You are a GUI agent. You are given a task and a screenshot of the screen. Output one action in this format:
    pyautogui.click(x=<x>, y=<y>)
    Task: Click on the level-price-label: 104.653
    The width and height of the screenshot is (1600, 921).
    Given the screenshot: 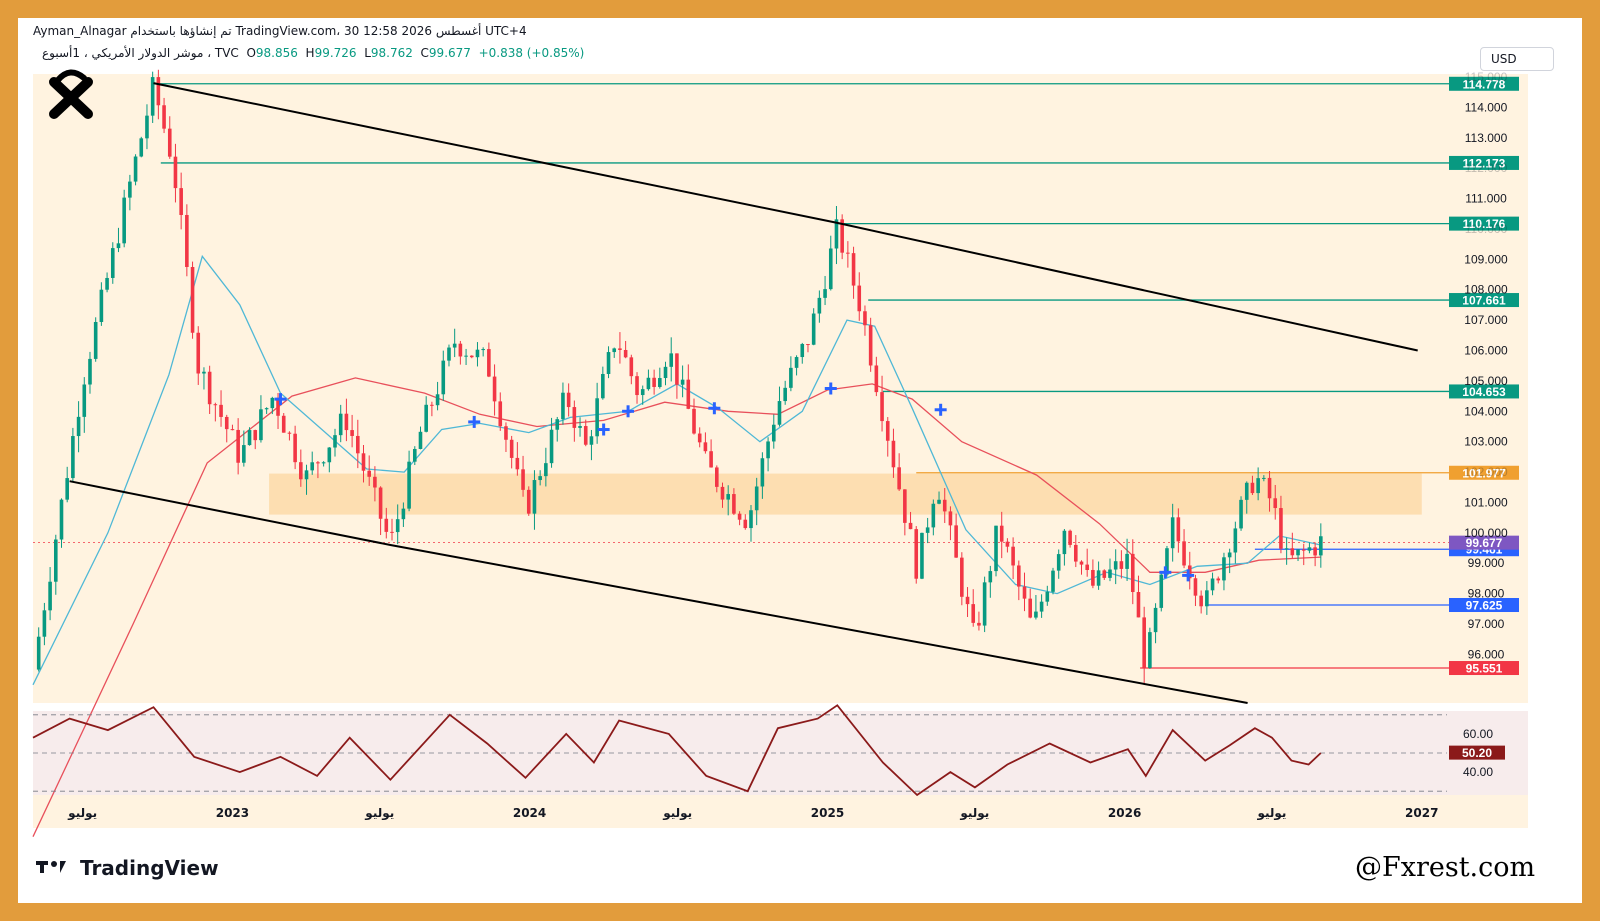 What is the action you would take?
    pyautogui.click(x=1484, y=392)
    